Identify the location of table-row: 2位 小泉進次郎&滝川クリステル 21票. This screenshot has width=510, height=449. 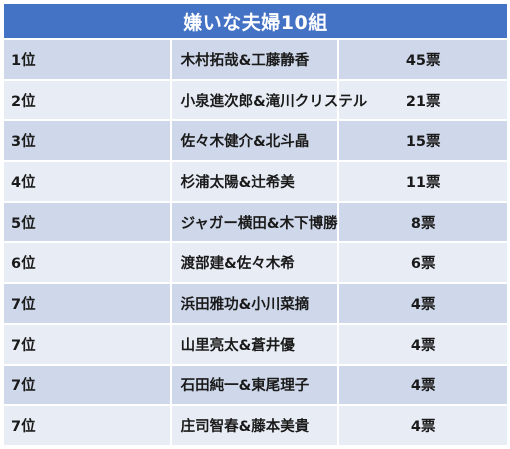
(255, 101).